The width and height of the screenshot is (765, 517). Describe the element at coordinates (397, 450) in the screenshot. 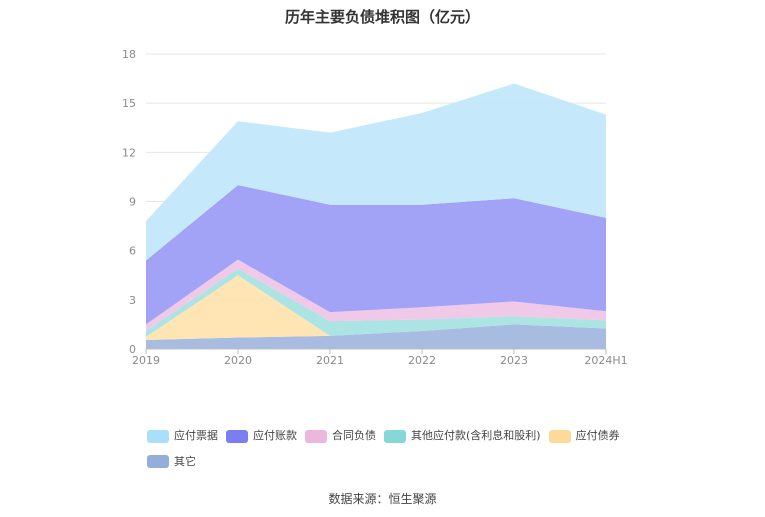

I see `legend: 应付票据 应付账款 合同负债 其他应付款(含利息和股利) 应付债券其它` at that location.